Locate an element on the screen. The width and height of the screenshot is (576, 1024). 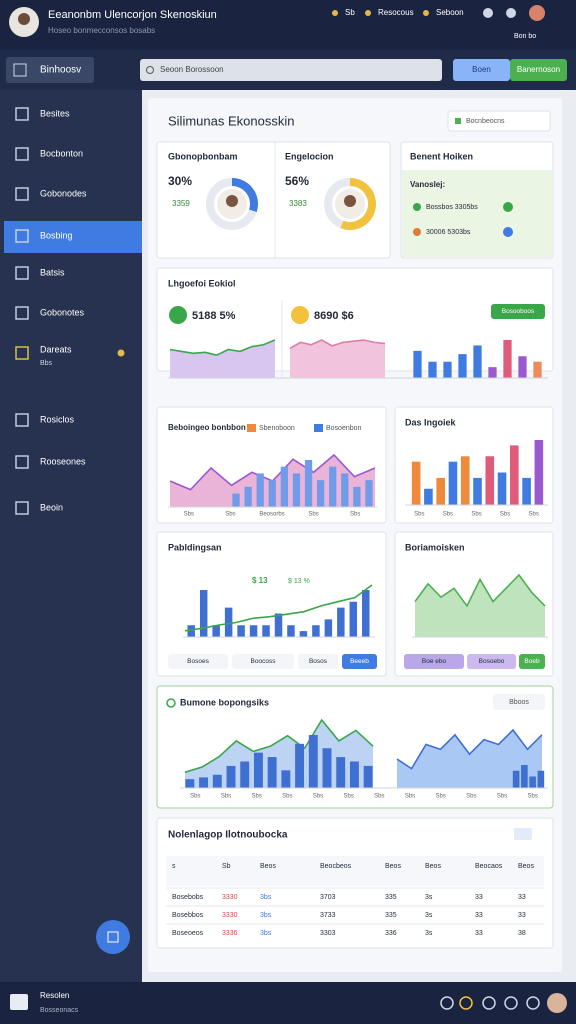
table-cell: 3336 is located at coordinates (230, 933).